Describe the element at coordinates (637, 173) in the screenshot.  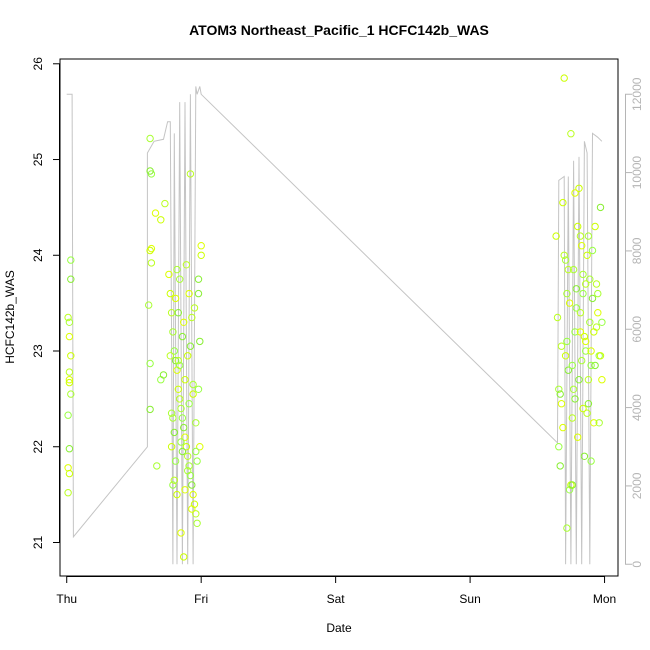
I see `y-right-tick-label: 10000` at that location.